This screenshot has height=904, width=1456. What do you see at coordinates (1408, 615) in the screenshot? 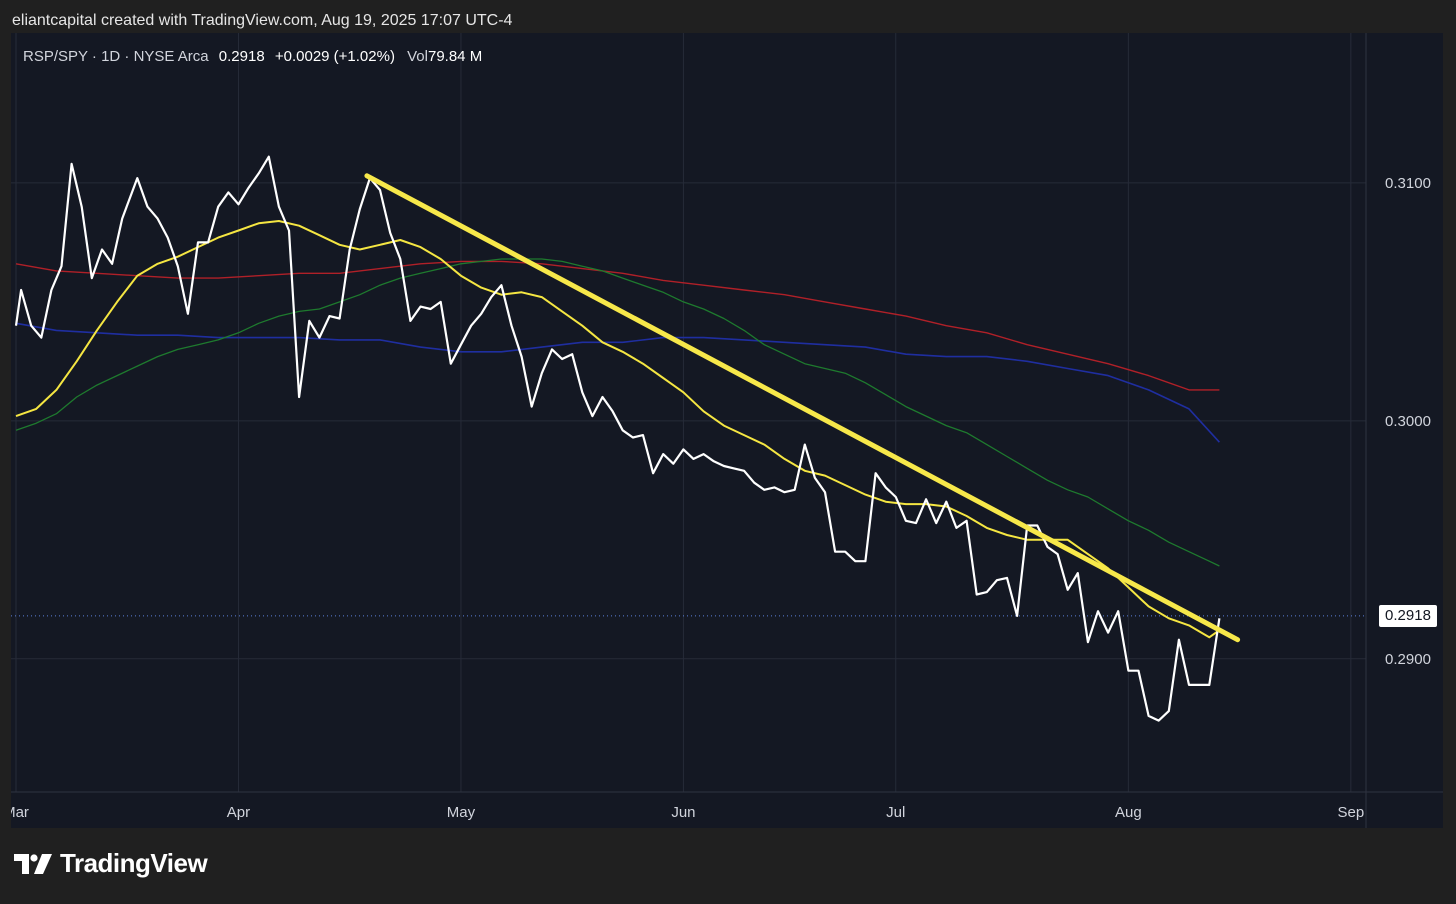
I see `last-price-tag: 0.2918` at bounding box center [1408, 615].